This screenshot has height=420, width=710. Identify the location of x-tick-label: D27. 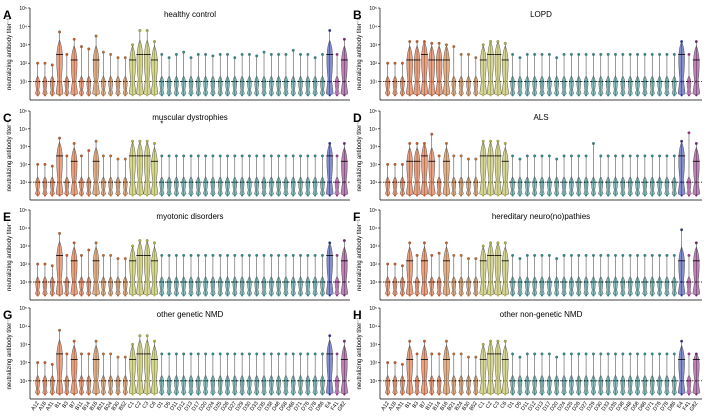
(232, 407).